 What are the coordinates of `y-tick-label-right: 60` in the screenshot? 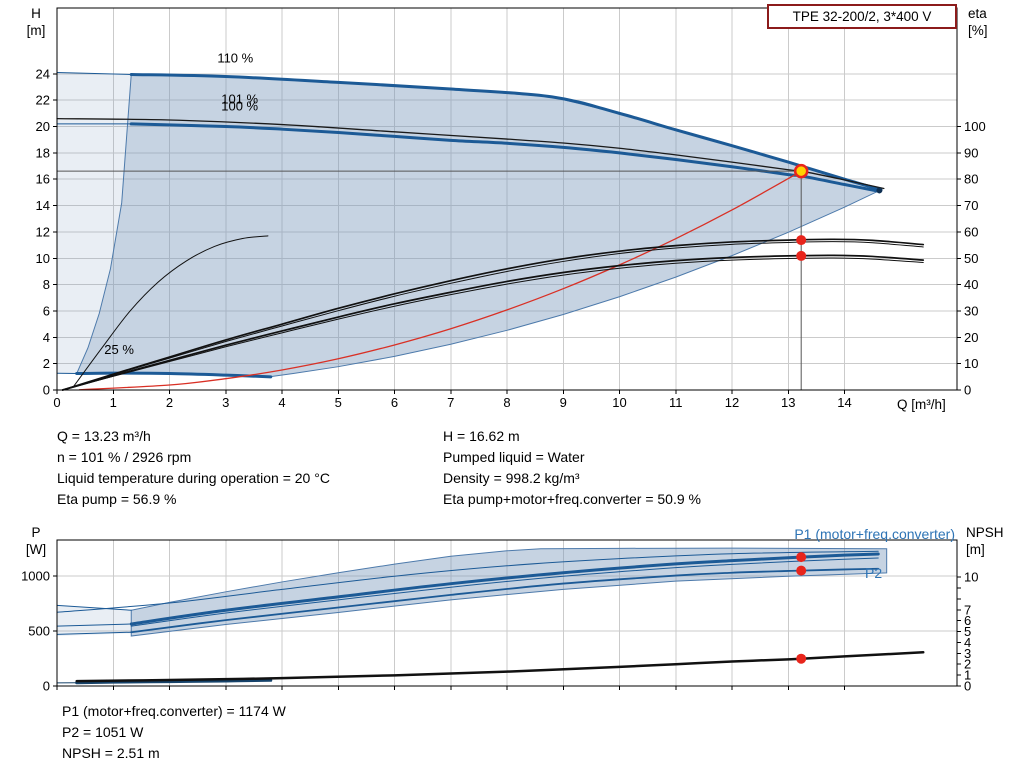 It's located at (971, 231).